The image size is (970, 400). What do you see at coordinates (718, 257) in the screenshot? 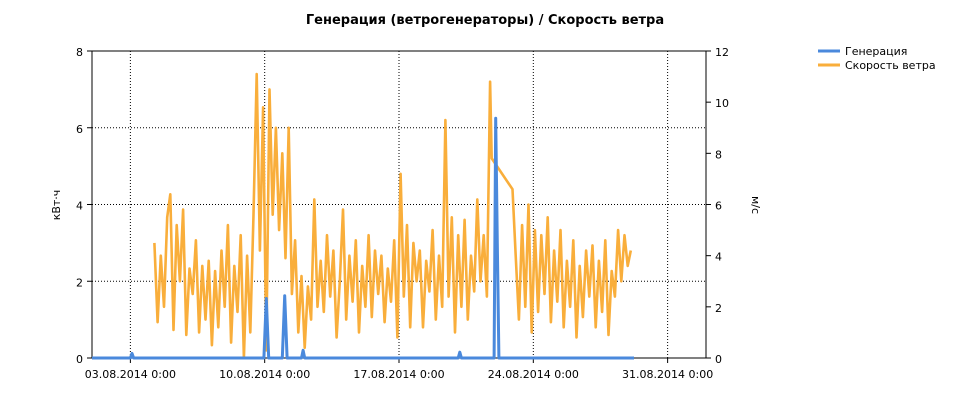
I see `right-tick-label: 4` at bounding box center [718, 257].